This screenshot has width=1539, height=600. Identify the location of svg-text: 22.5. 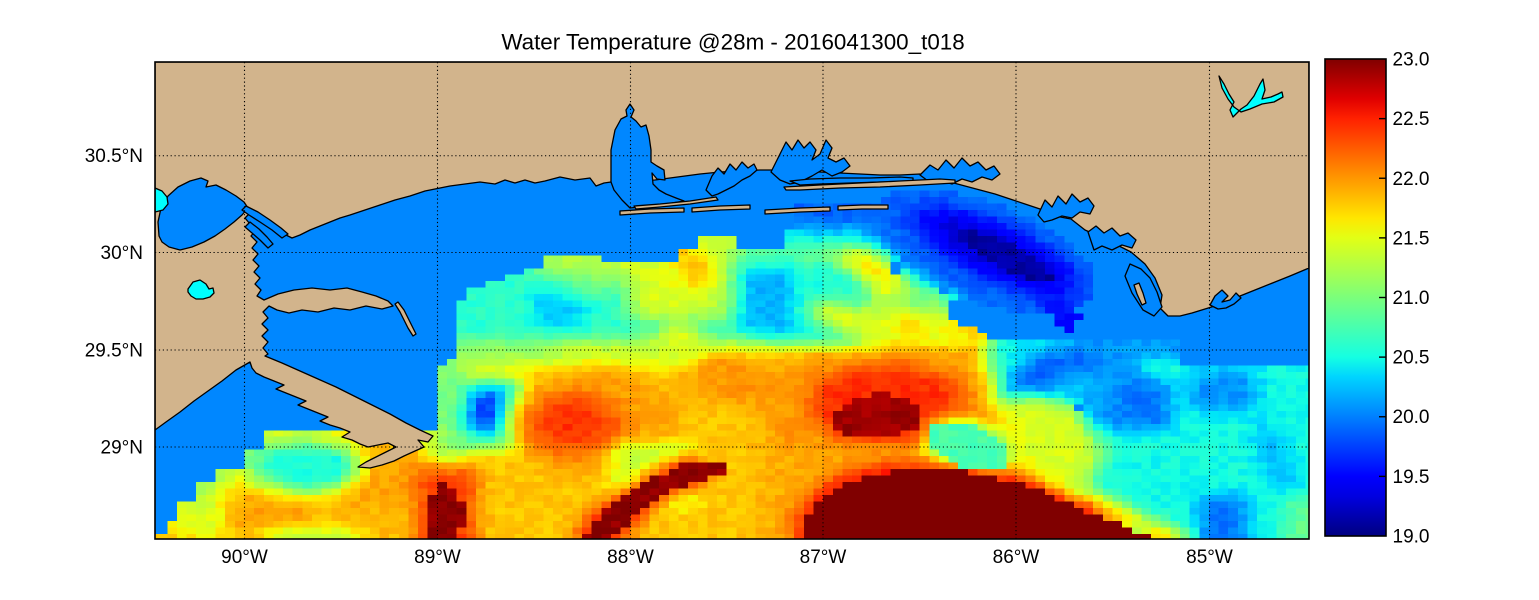
(1411, 119).